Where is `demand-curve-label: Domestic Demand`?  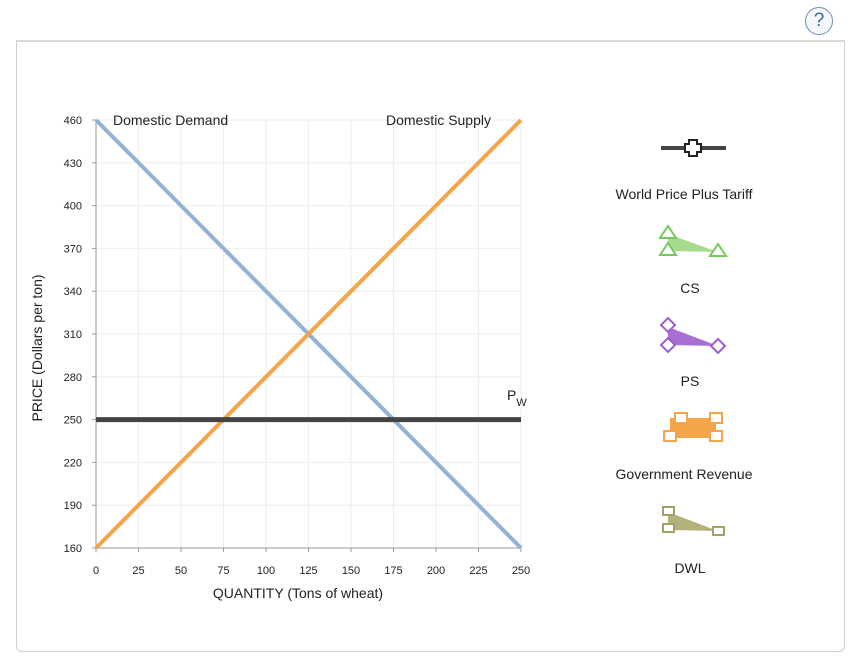
demand-curve-label: Domestic Demand is located at coordinates (170, 120).